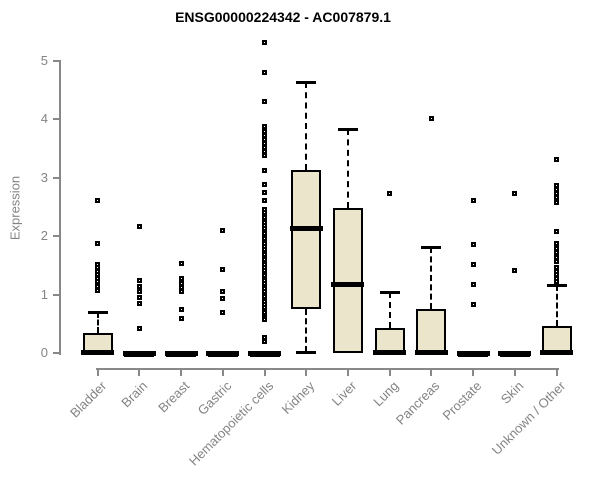 The width and height of the screenshot is (600, 500). I want to click on chart-title: ENSG00000224342 - AC007879.1, so click(283, 17).